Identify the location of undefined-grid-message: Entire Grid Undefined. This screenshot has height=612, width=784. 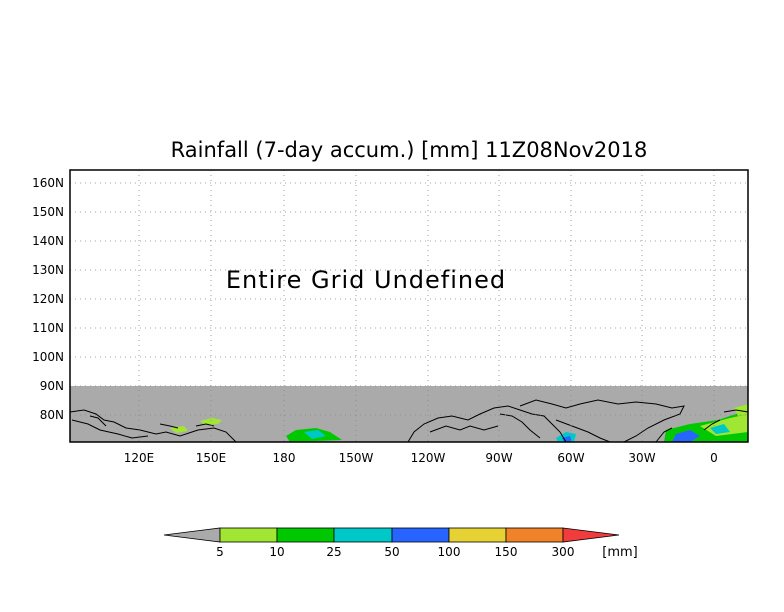
(366, 280).